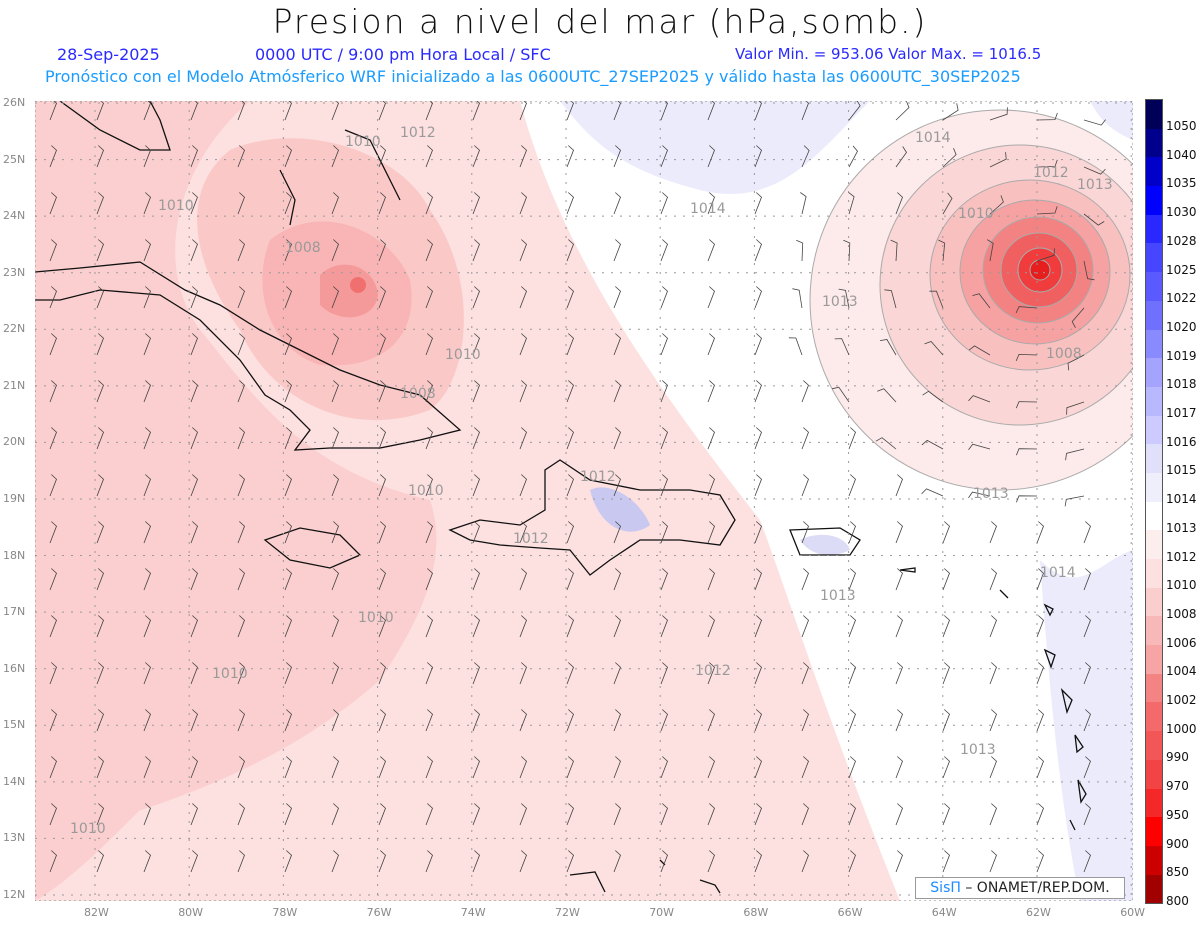 The width and height of the screenshot is (1200, 927). I want to click on colorbar-label: 1012, so click(1181, 556).